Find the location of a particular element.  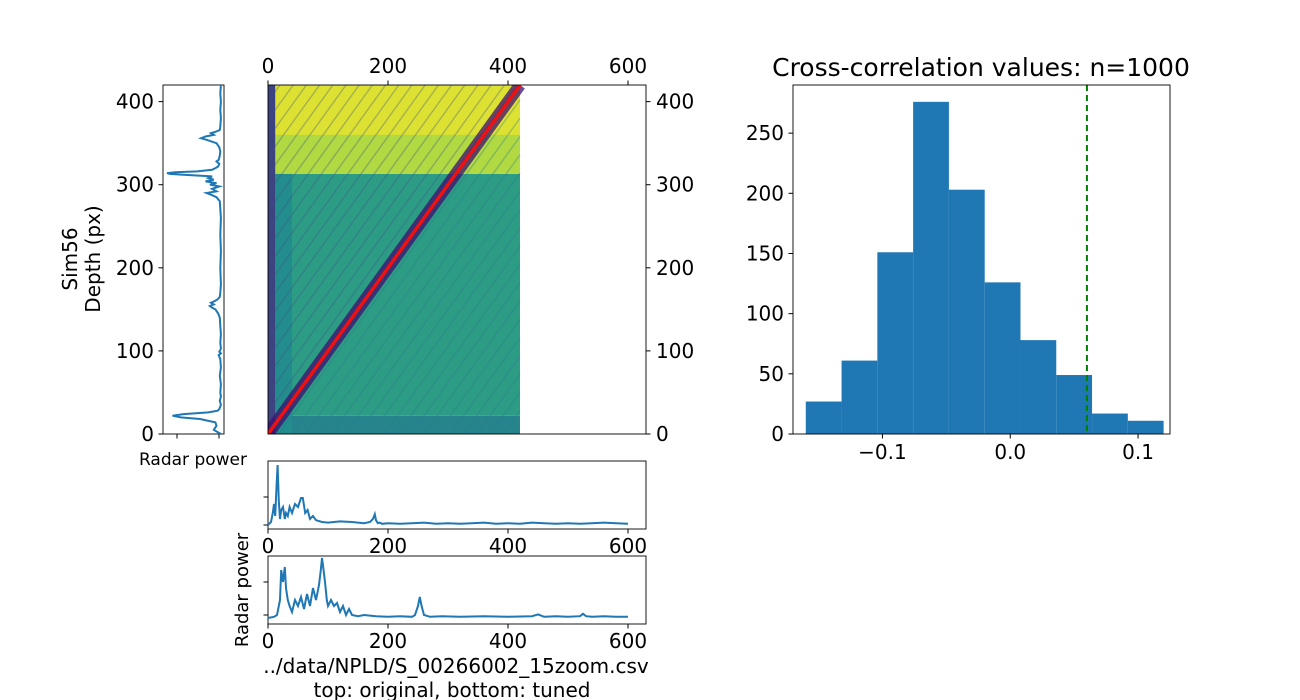

histogram-ytick-label: 250 is located at coordinates (765, 133).